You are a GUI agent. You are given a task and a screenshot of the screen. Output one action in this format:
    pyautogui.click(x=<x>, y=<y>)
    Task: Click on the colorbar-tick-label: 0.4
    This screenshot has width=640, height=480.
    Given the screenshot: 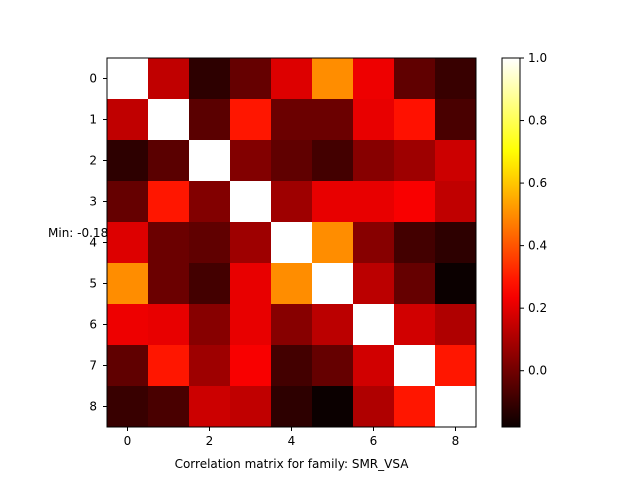 What is the action you would take?
    pyautogui.click(x=537, y=246)
    